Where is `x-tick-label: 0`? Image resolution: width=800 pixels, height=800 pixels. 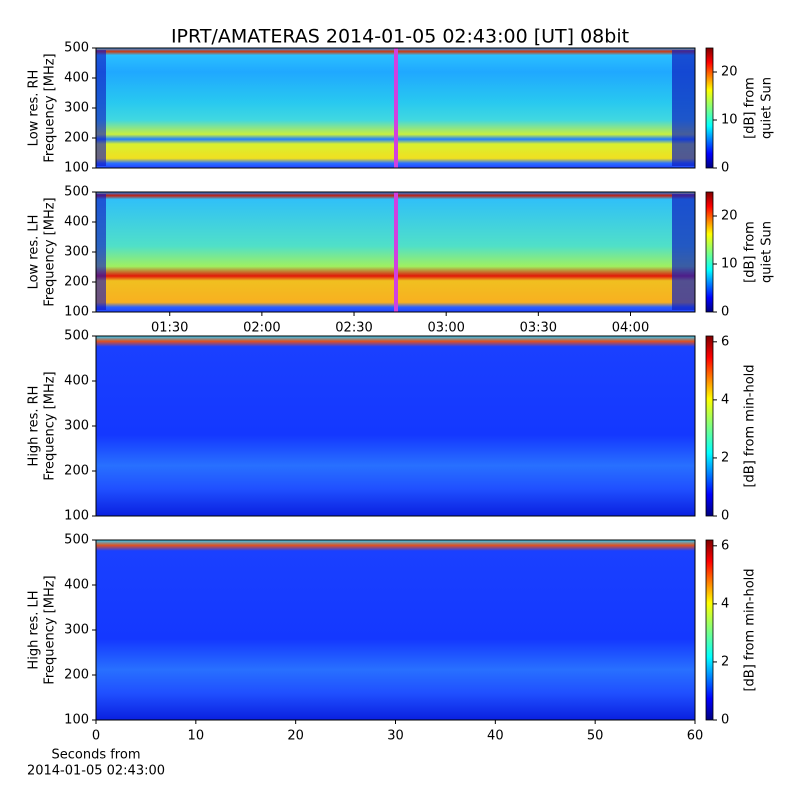 x-tick-label: 0 is located at coordinates (96, 736).